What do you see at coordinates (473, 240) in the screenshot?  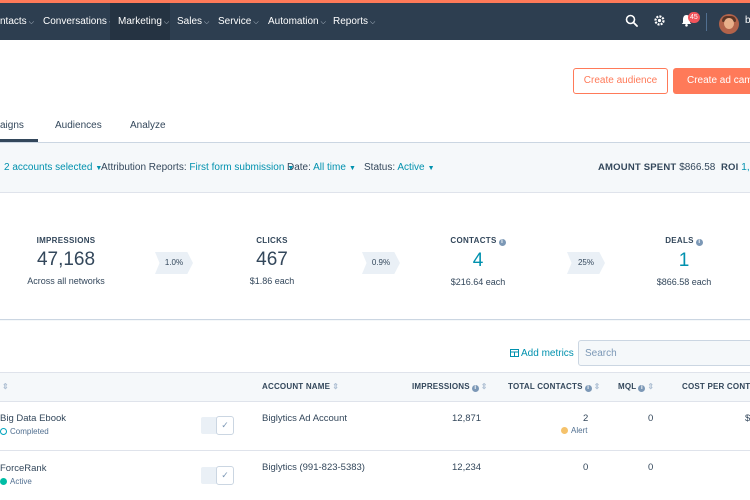 I see `metric-label: CONTACTS` at bounding box center [473, 240].